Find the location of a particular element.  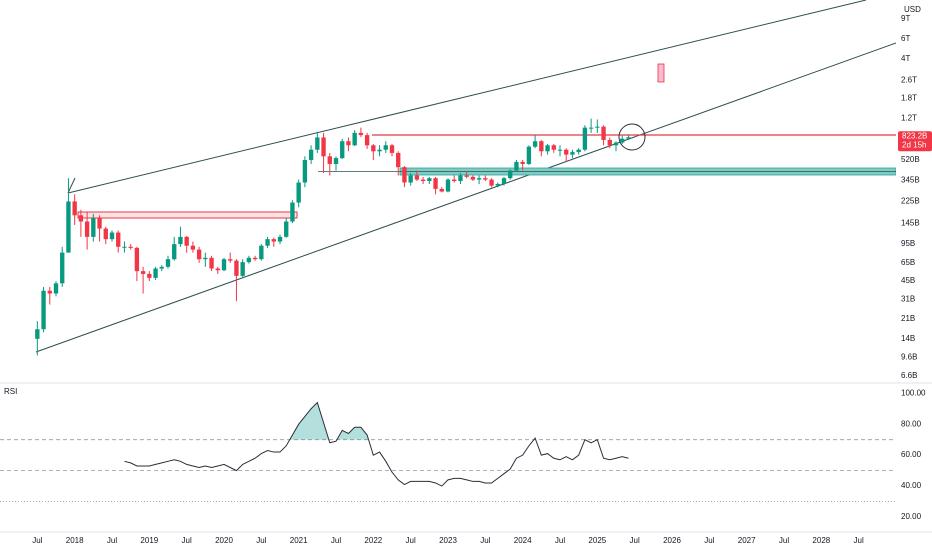

resistance-zone is located at coordinates (187, 215).